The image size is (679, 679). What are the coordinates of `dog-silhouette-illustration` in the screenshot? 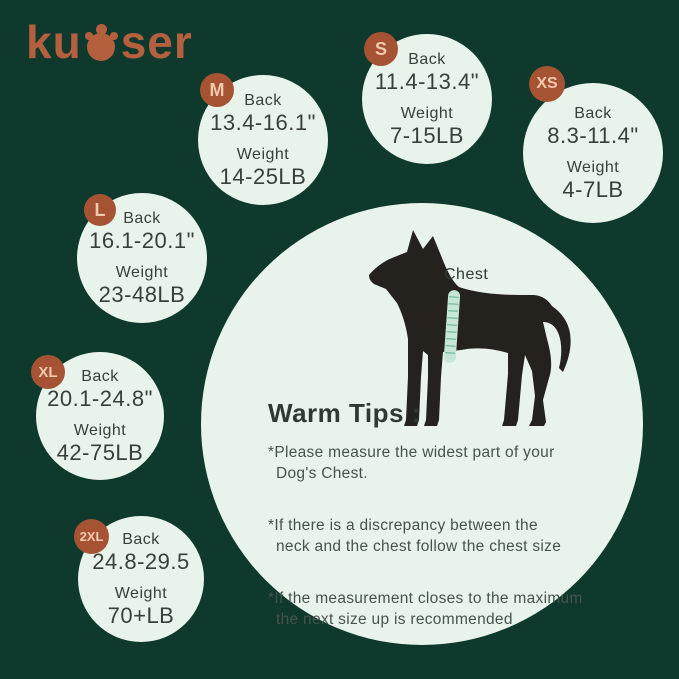 It's located at (470, 328).